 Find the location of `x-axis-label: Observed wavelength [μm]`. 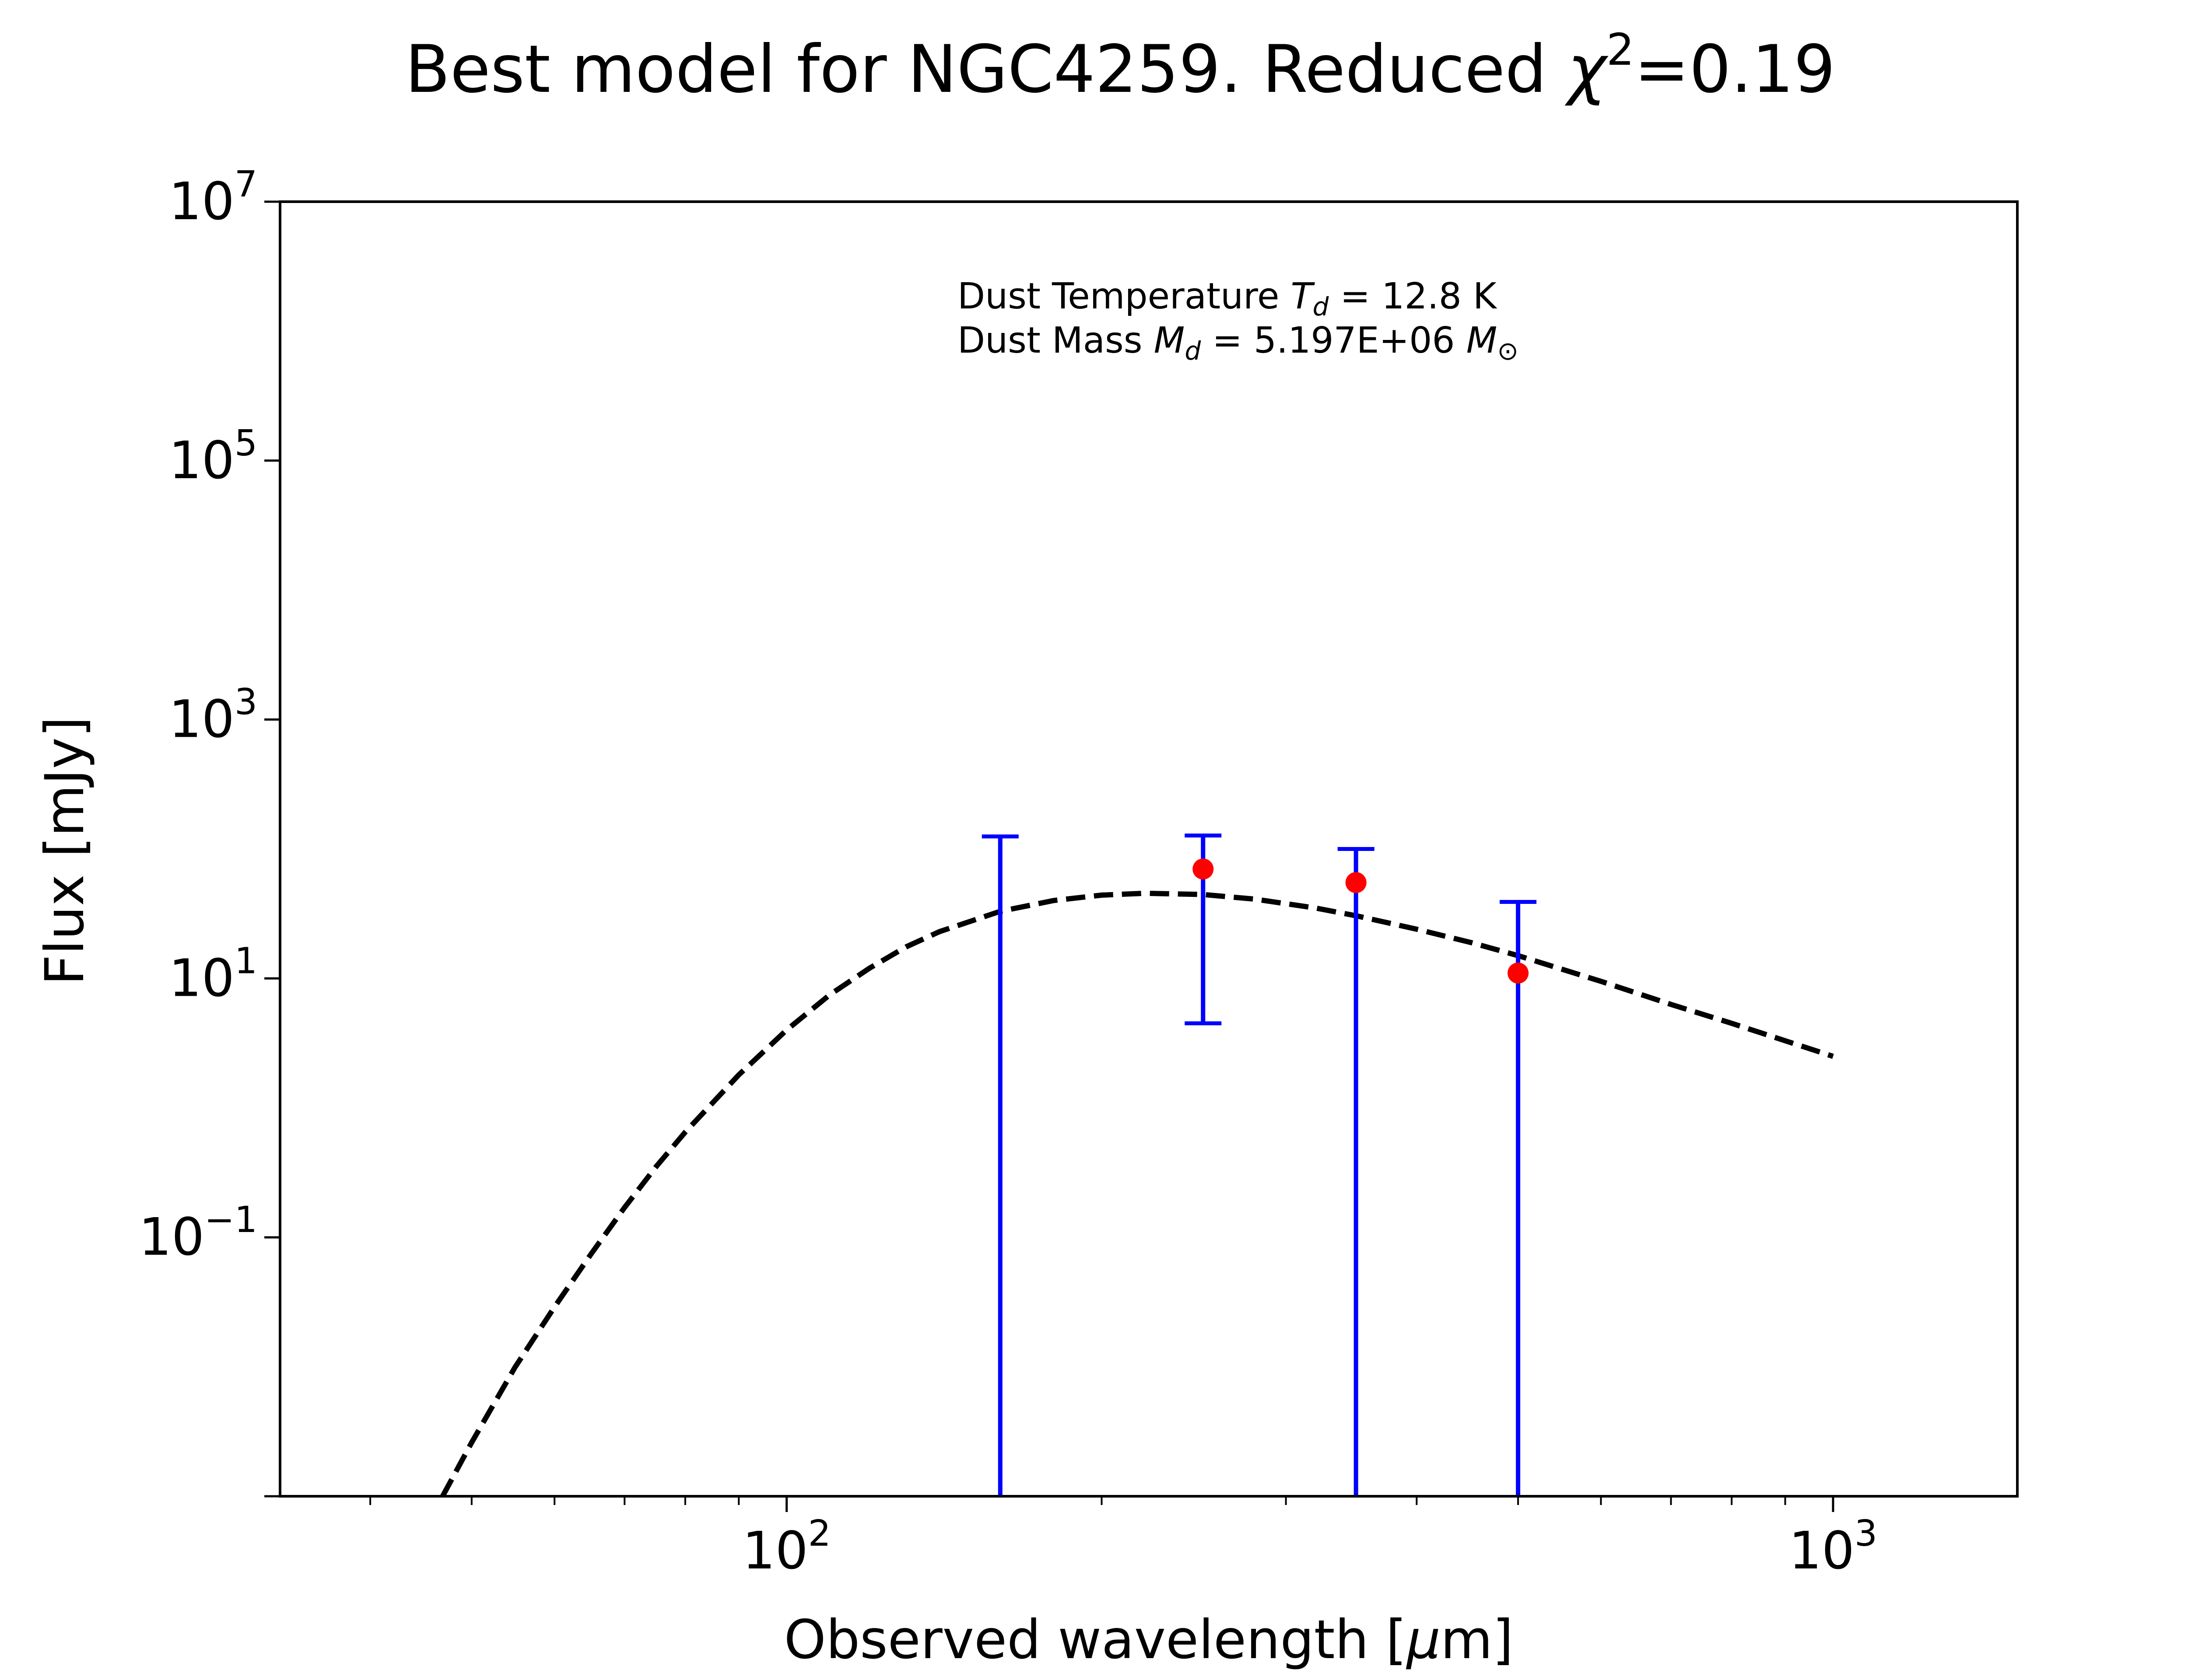

x-axis-label: Observed wavelength [μm] is located at coordinates (1149, 1640).